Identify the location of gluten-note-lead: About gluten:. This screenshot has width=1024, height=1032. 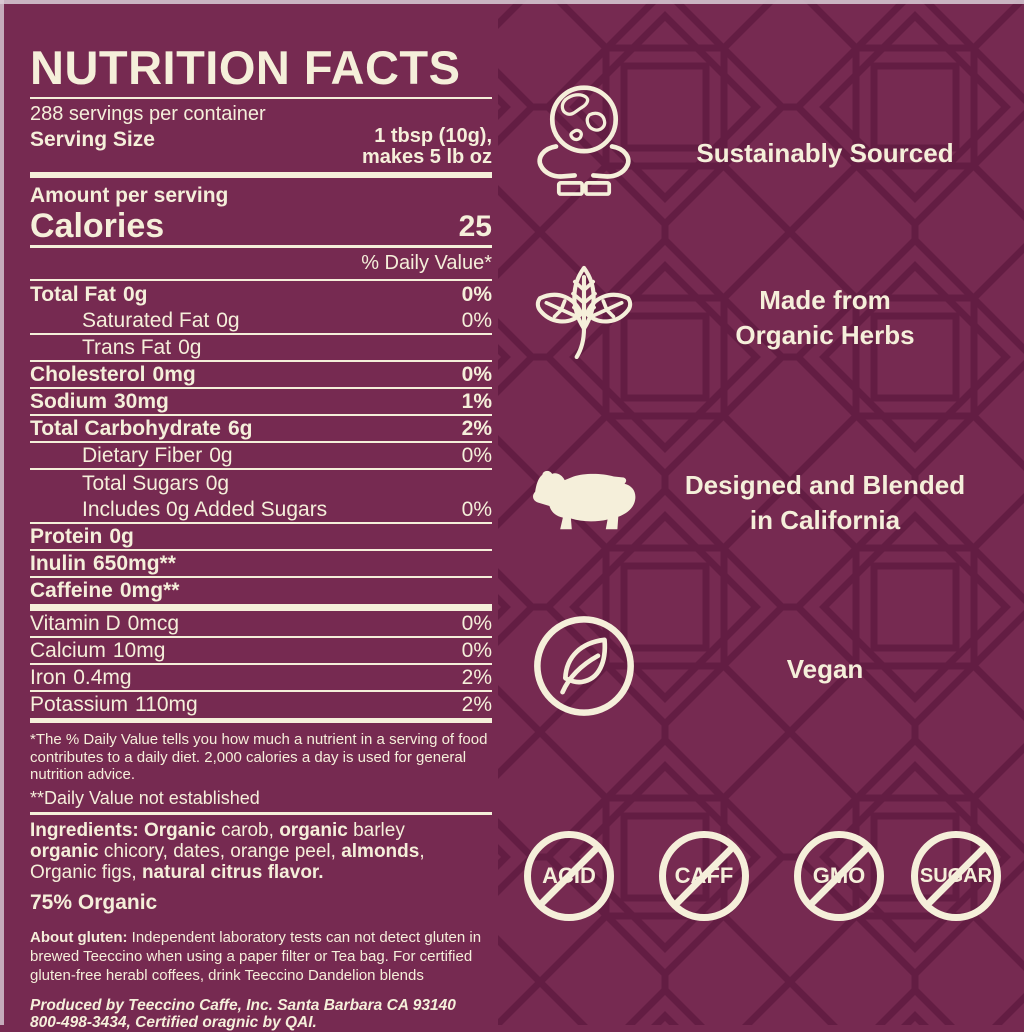
(79, 937).